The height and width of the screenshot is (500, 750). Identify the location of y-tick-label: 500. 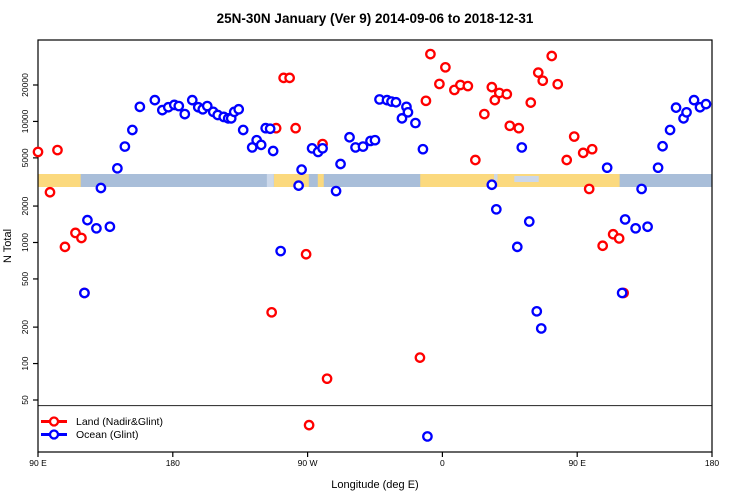
(25, 279).